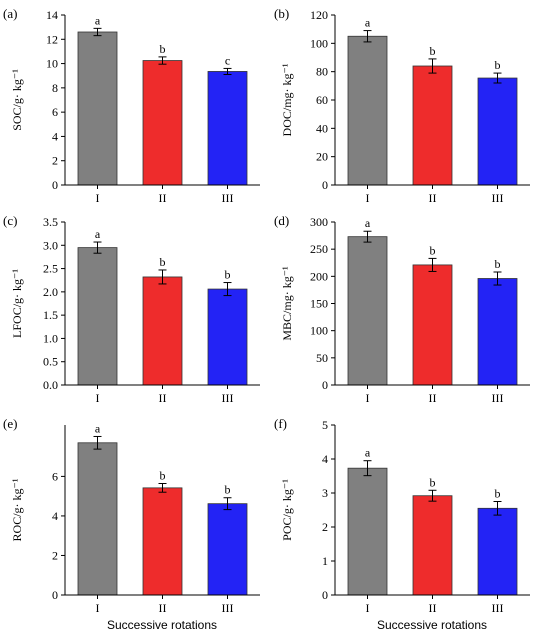 The width and height of the screenshot is (550, 635). What do you see at coordinates (55, 88) in the screenshot?
I see `y-tick-label: 8` at bounding box center [55, 88].